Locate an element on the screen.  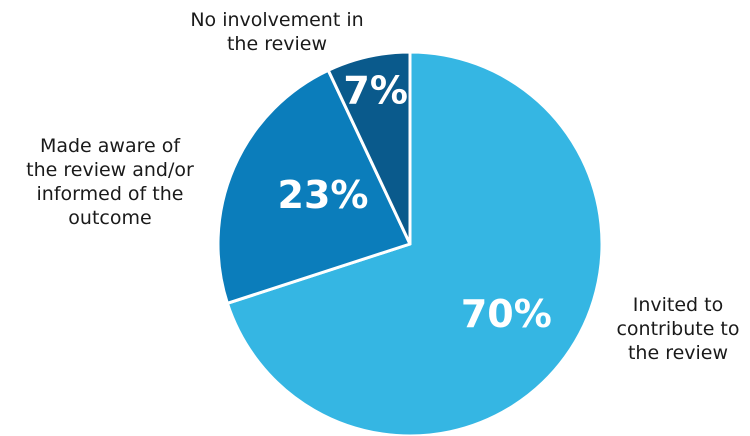
pie-slice-made-aware-informed is located at coordinates (314, 186).